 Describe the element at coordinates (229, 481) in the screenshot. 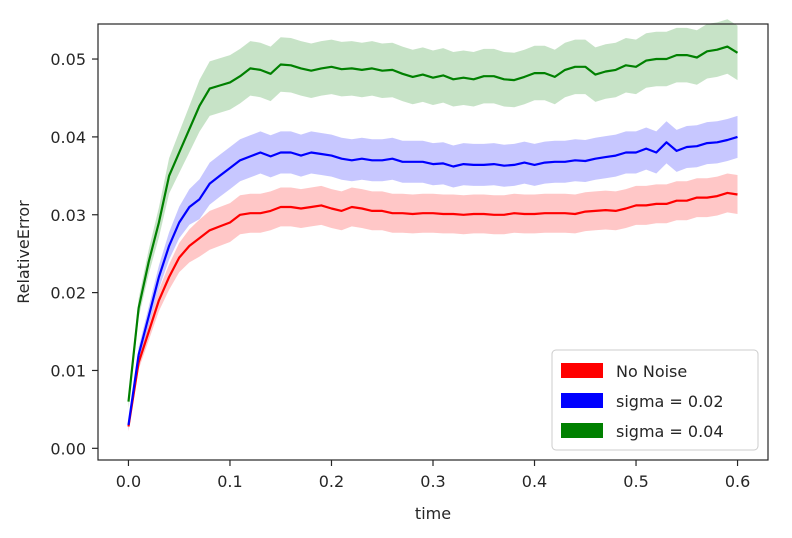

I see `x-tick-label: 0.1` at that location.